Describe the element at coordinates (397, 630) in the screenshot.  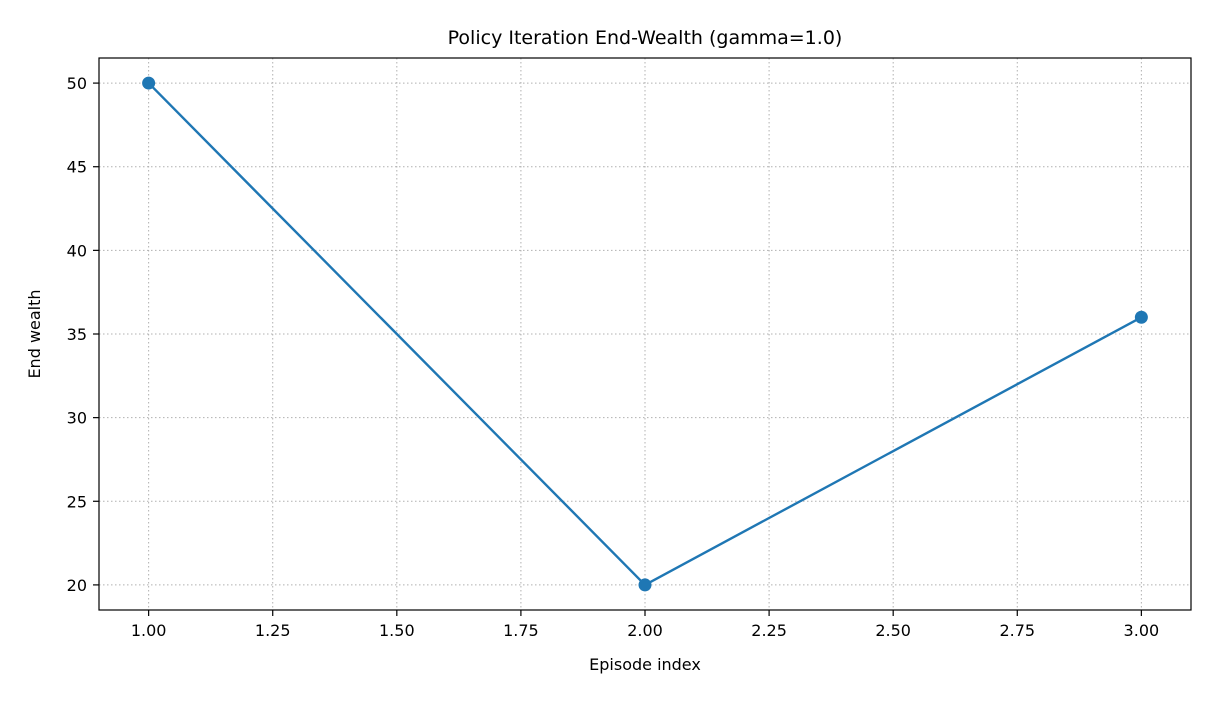
I see `x-tick-label: 1.50` at that location.